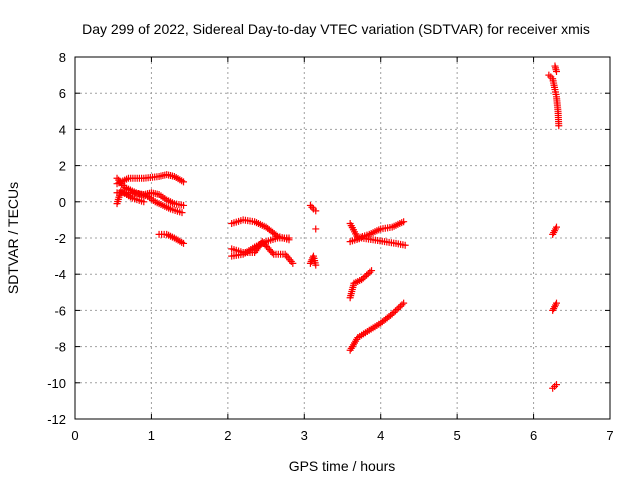 This screenshot has height=480, width=640. What do you see at coordinates (227, 435) in the screenshot?
I see `x-tick-label: 2` at bounding box center [227, 435].